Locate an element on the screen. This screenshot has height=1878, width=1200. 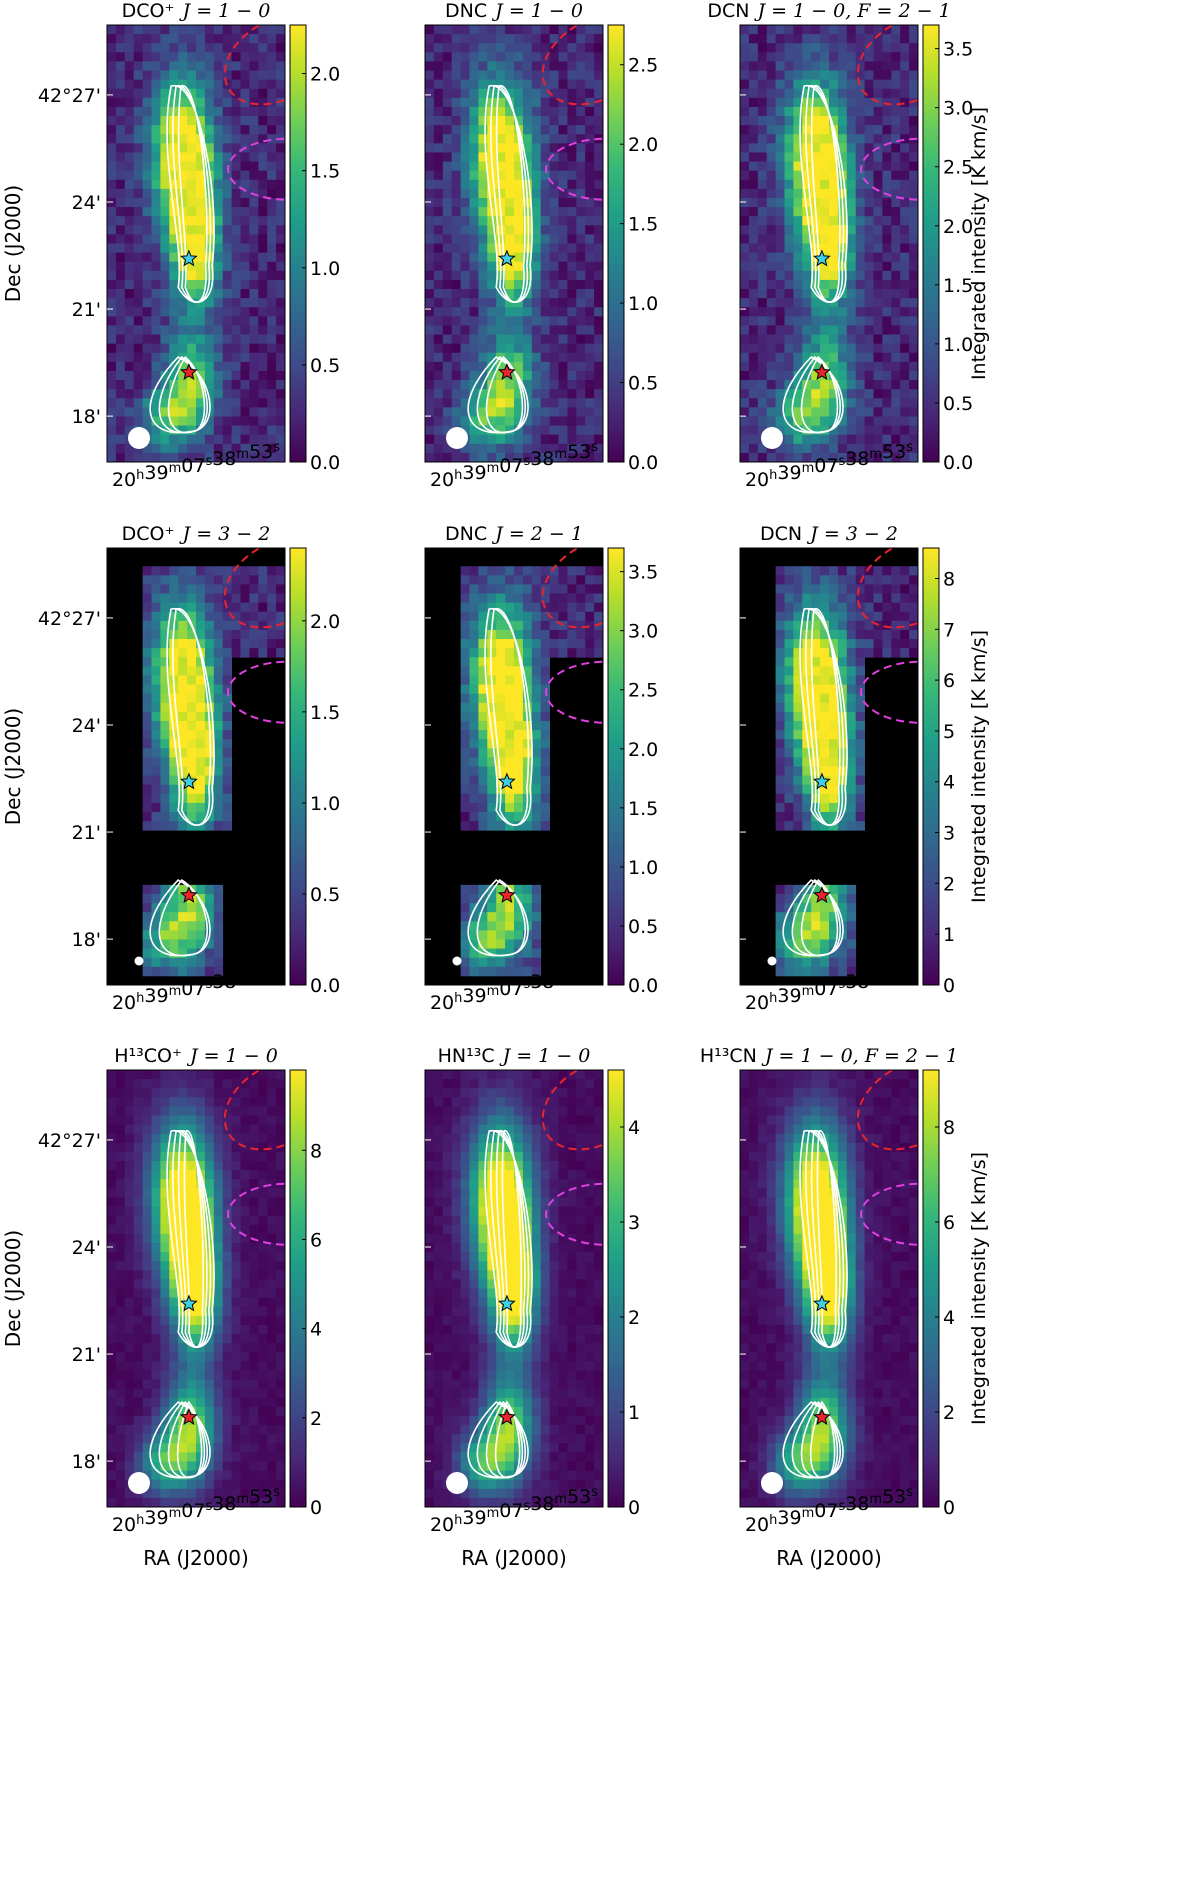
colorbar-tick-label: 3 is located at coordinates (949, 834).